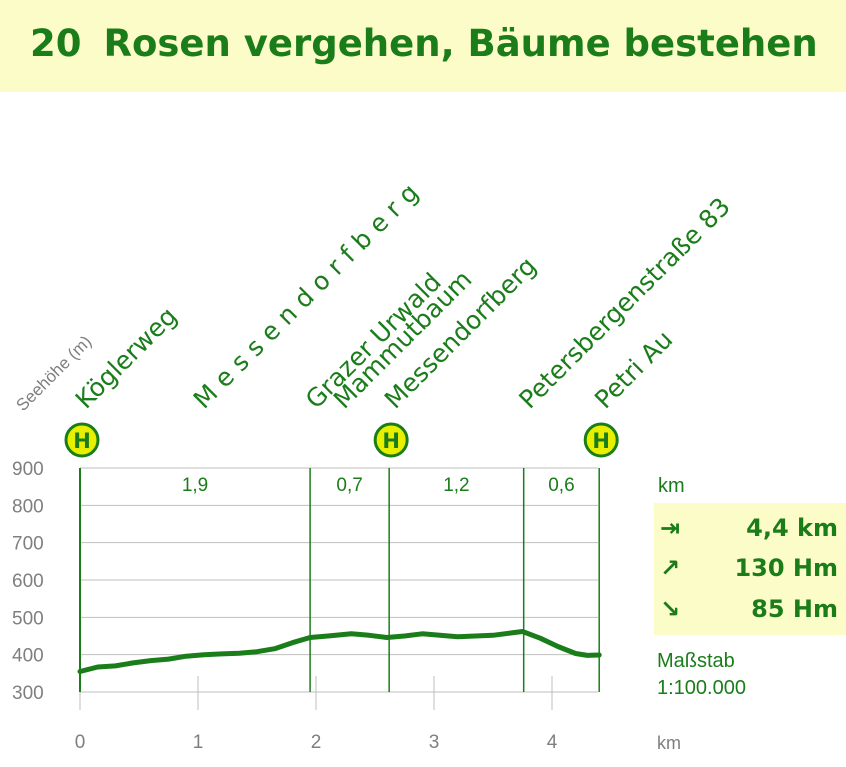 Image resolution: width=846 pixels, height=767 pixels. Describe the element at coordinates (28, 581) in the screenshot. I see `y-tick-label: 600` at that location.